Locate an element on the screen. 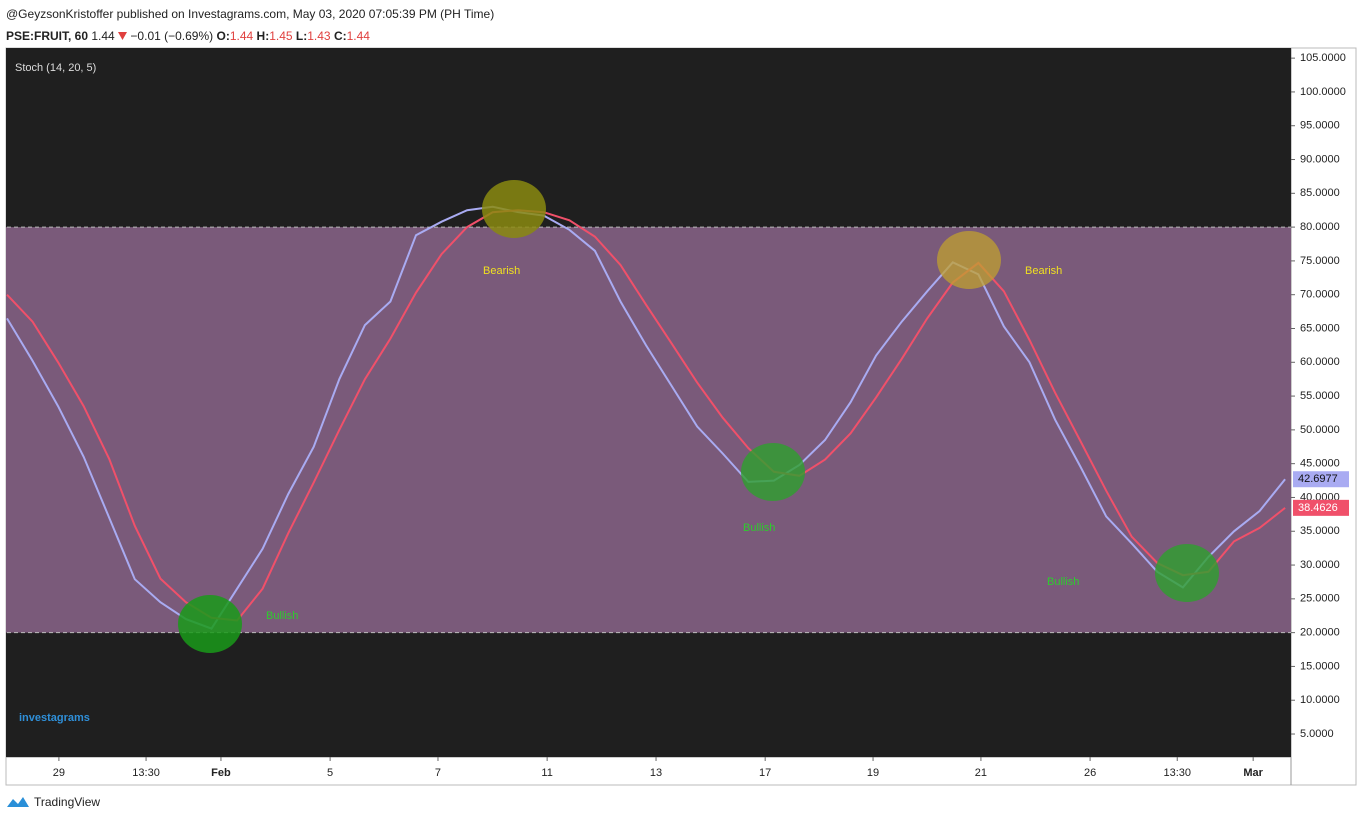  y-tick-label: 55.0000 is located at coordinates (1320, 396).